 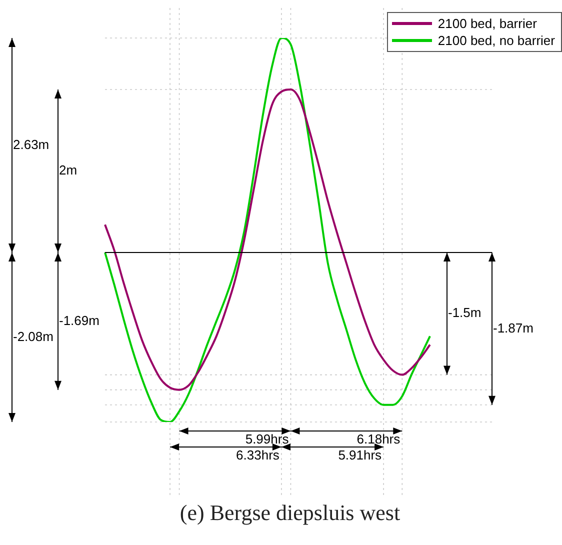 What do you see at coordinates (290, 513) in the screenshot?
I see `text: (e) Bergse diepsluis west` at bounding box center [290, 513].